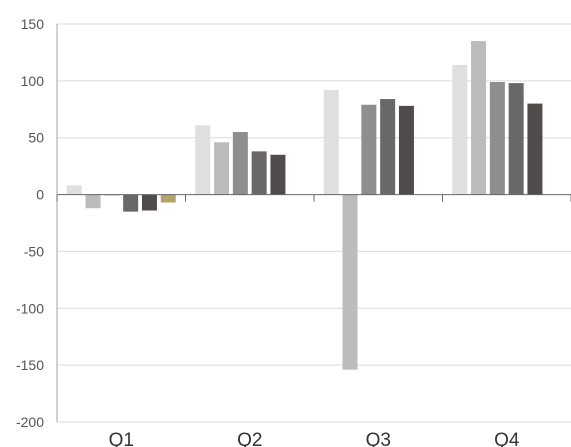 This screenshot has width=571, height=447. I want to click on x-tick-label: Q1, so click(121, 438).